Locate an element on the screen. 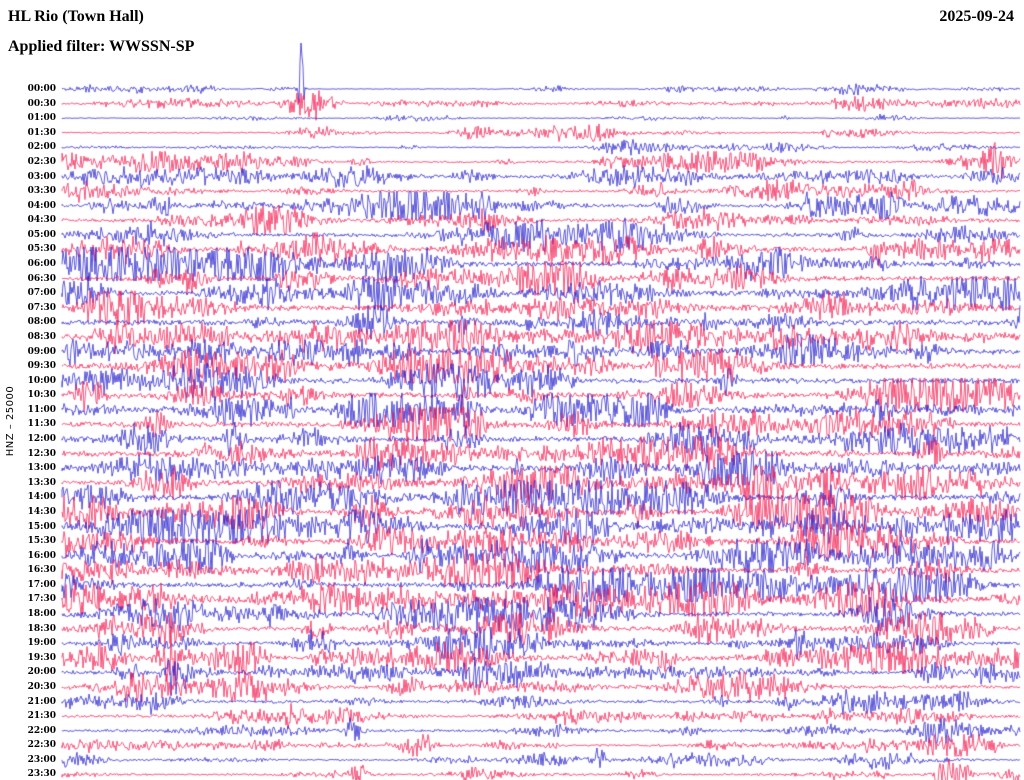 This screenshot has height=780, width=1024. time-label: 17:30 is located at coordinates (41, 599).